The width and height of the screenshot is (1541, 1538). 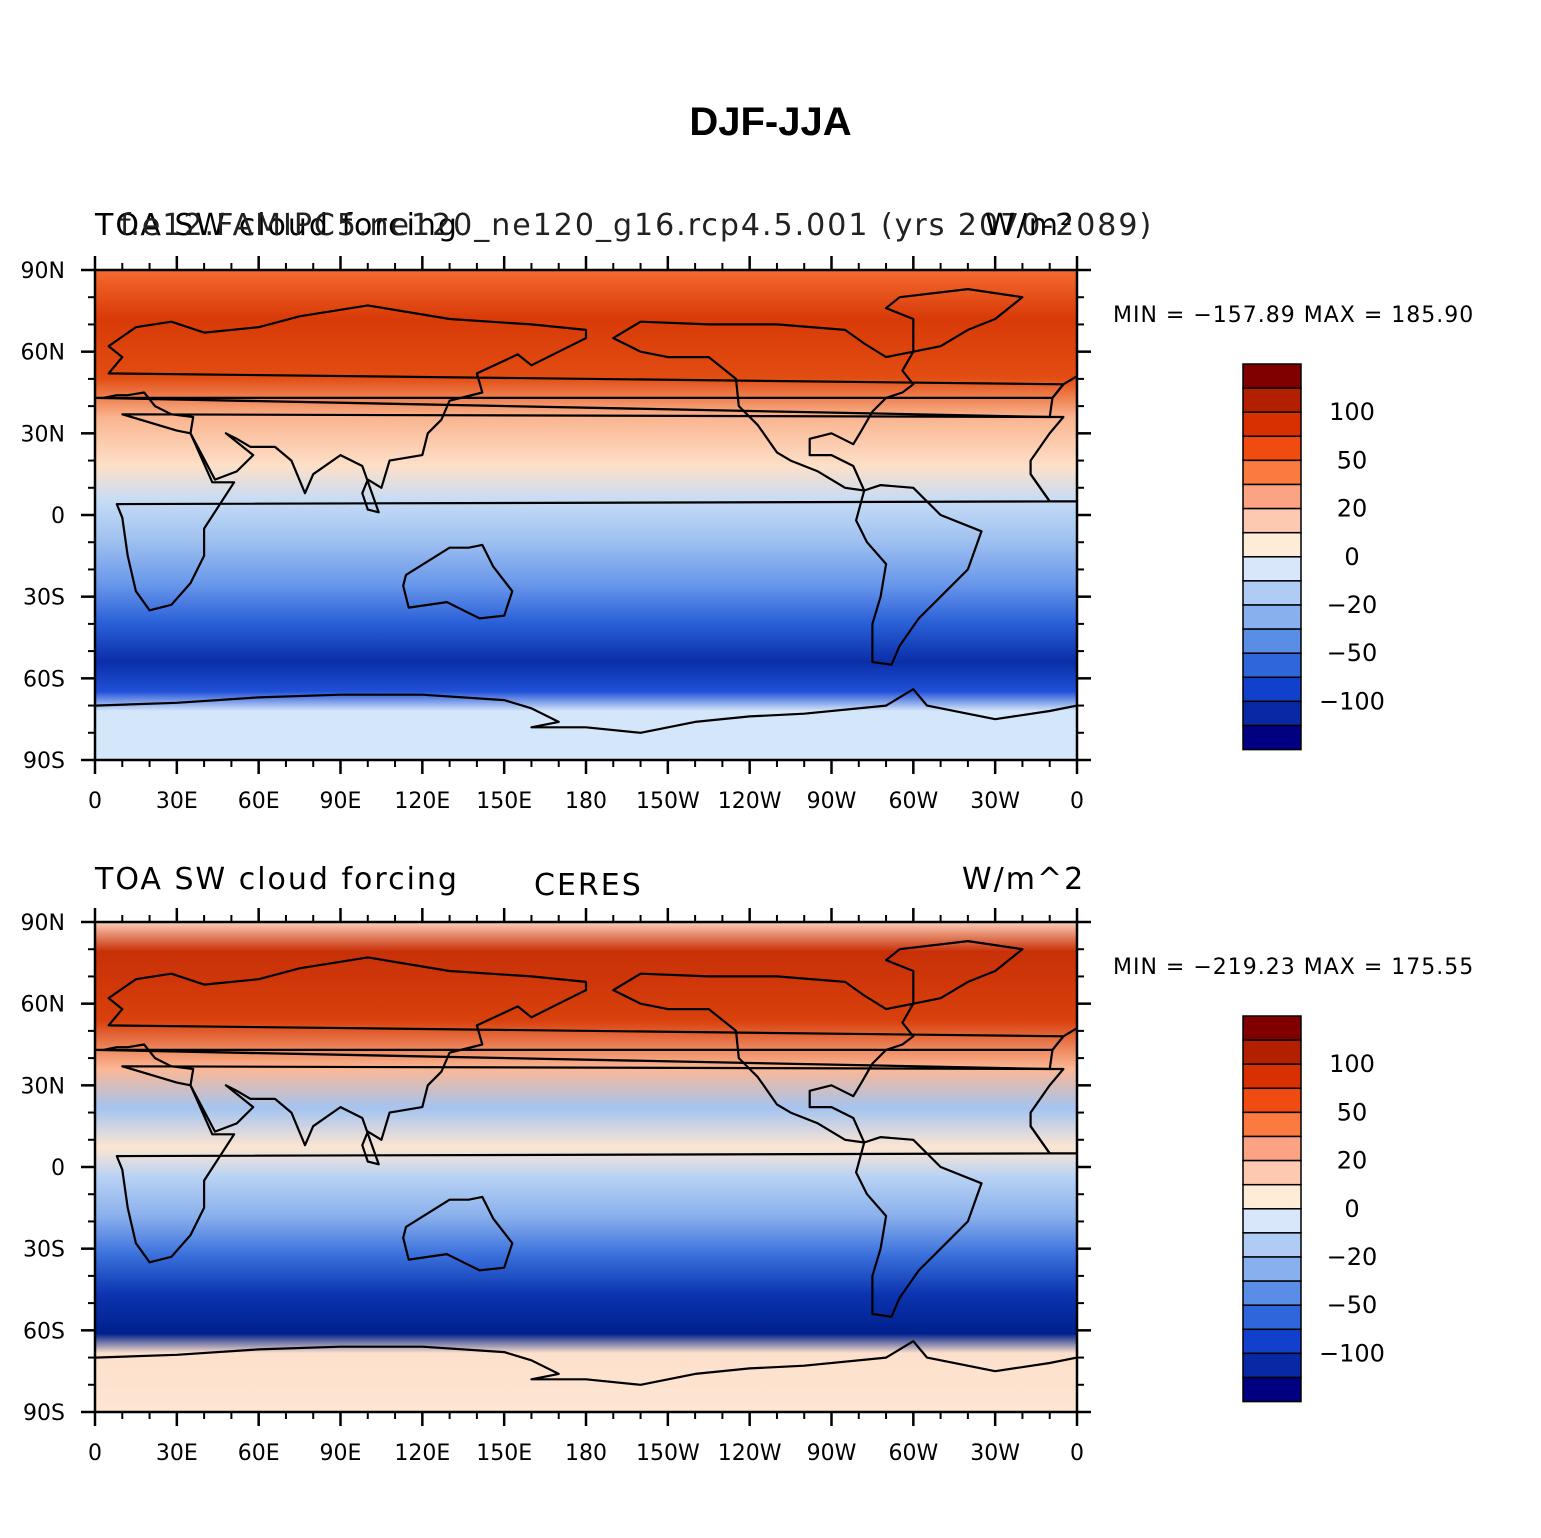 I want to click on colorbar-label: −100, so click(x=1352, y=1353).